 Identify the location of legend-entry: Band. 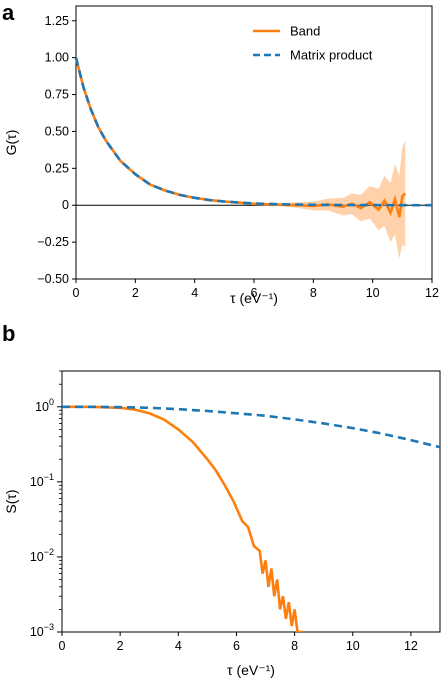
(305, 31).